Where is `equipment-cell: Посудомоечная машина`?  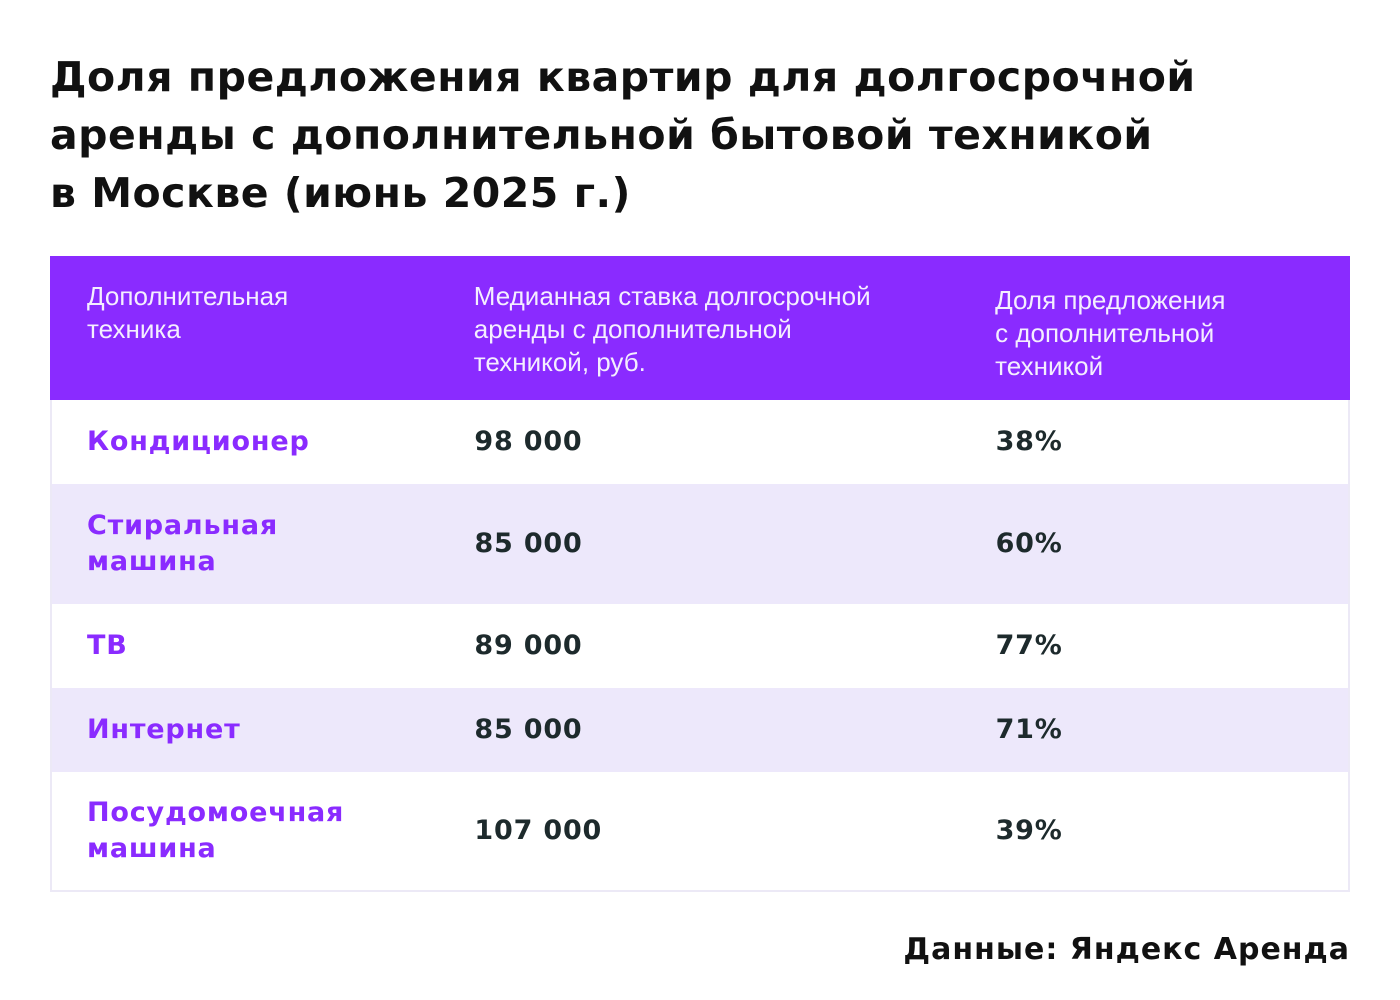
equipment-cell: Посудомоечная машина is located at coordinates (216, 830).